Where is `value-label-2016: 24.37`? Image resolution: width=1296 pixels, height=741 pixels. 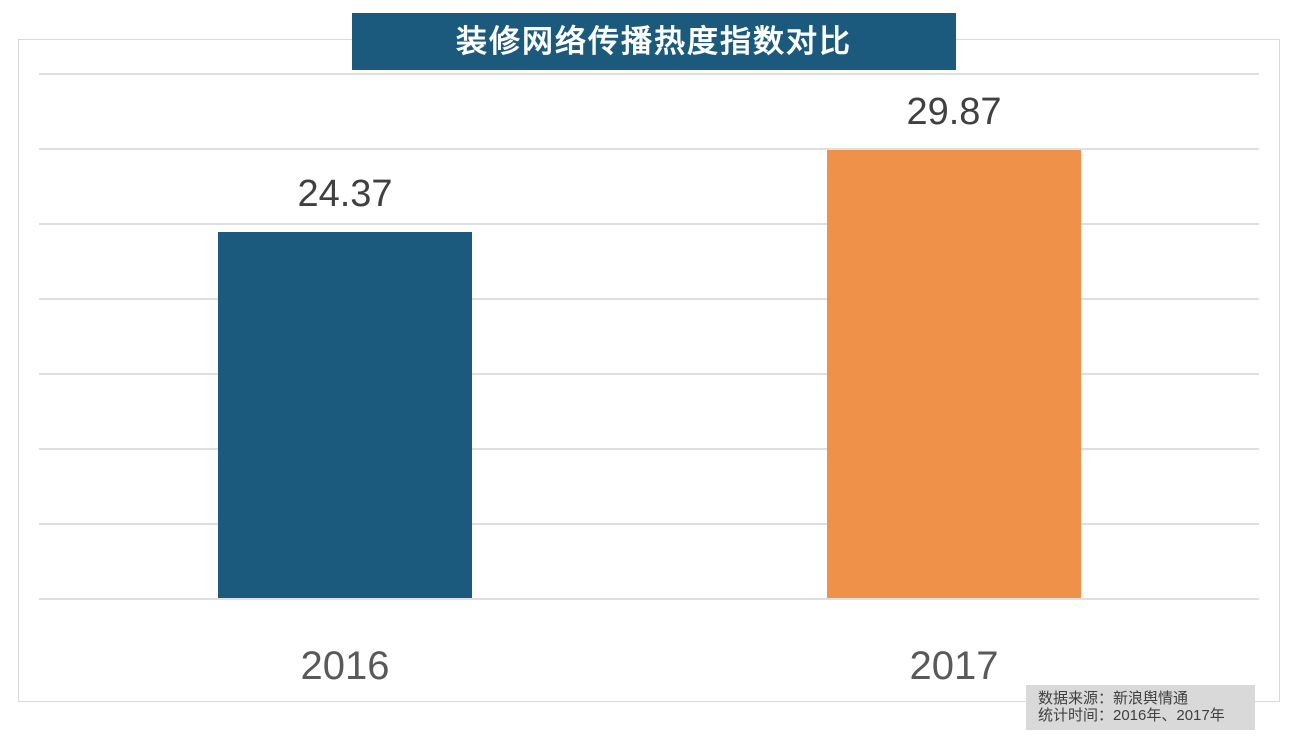 value-label-2016: 24.37 is located at coordinates (345, 194).